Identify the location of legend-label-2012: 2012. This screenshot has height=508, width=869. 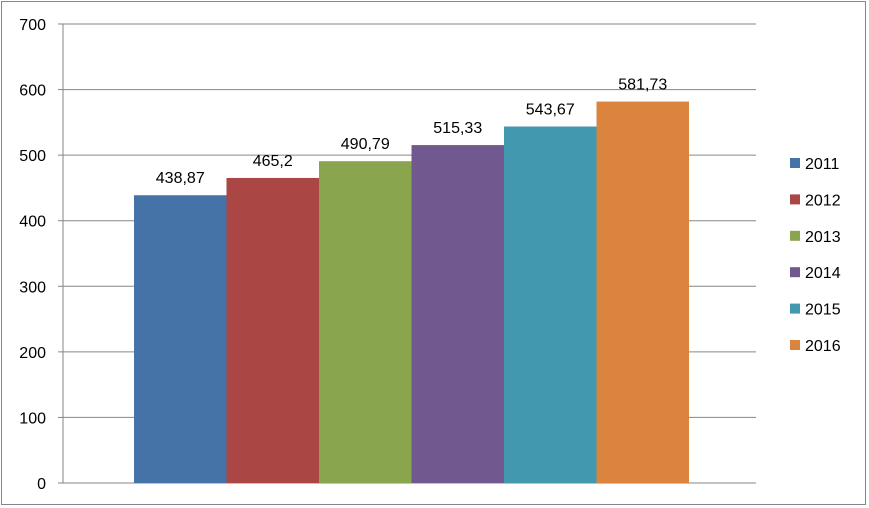
(823, 200).